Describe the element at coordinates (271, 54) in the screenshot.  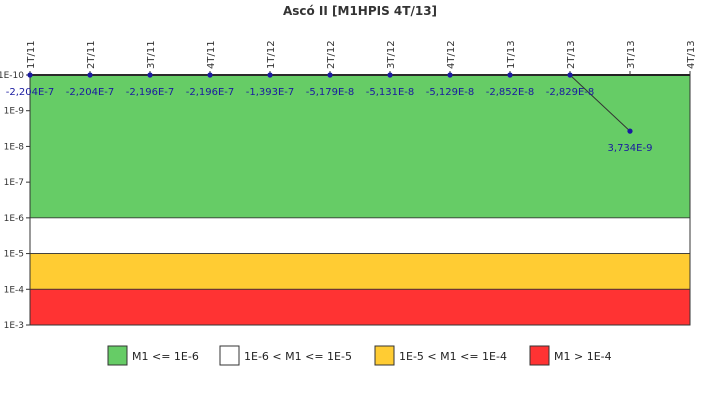
I see `x-tick-label: 1T/12` at that location.